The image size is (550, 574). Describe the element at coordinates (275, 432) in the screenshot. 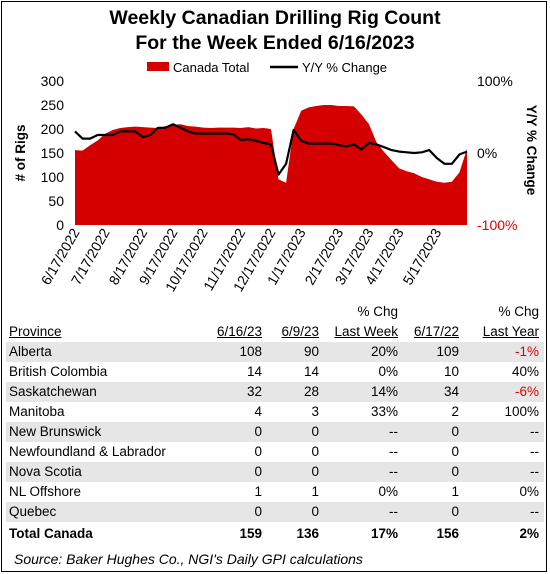

I see `table-row: New Brunswick 0 0 -- 0 --` at that location.